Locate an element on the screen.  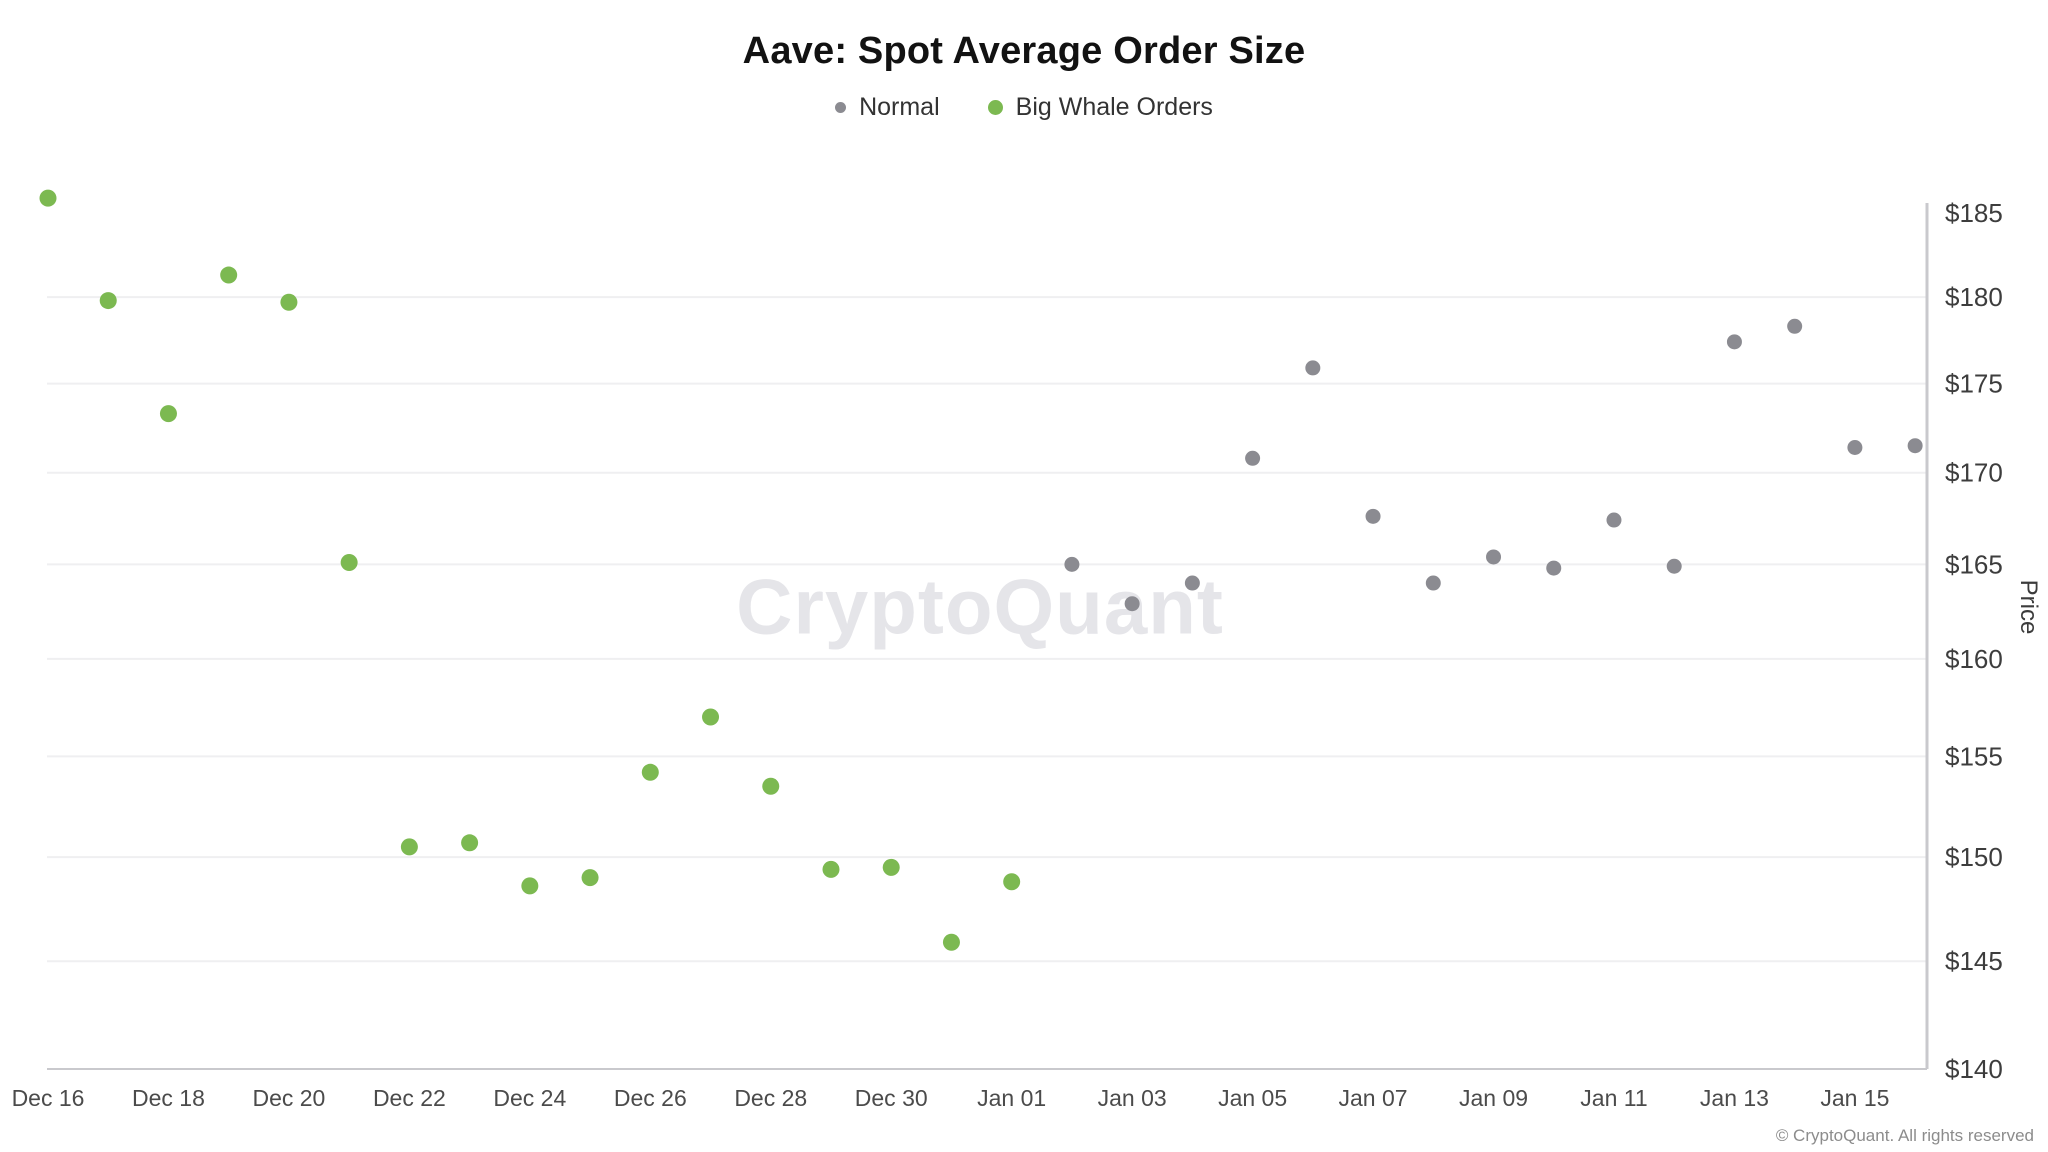
x-tick-label: Jan 15 is located at coordinates (1854, 1098).